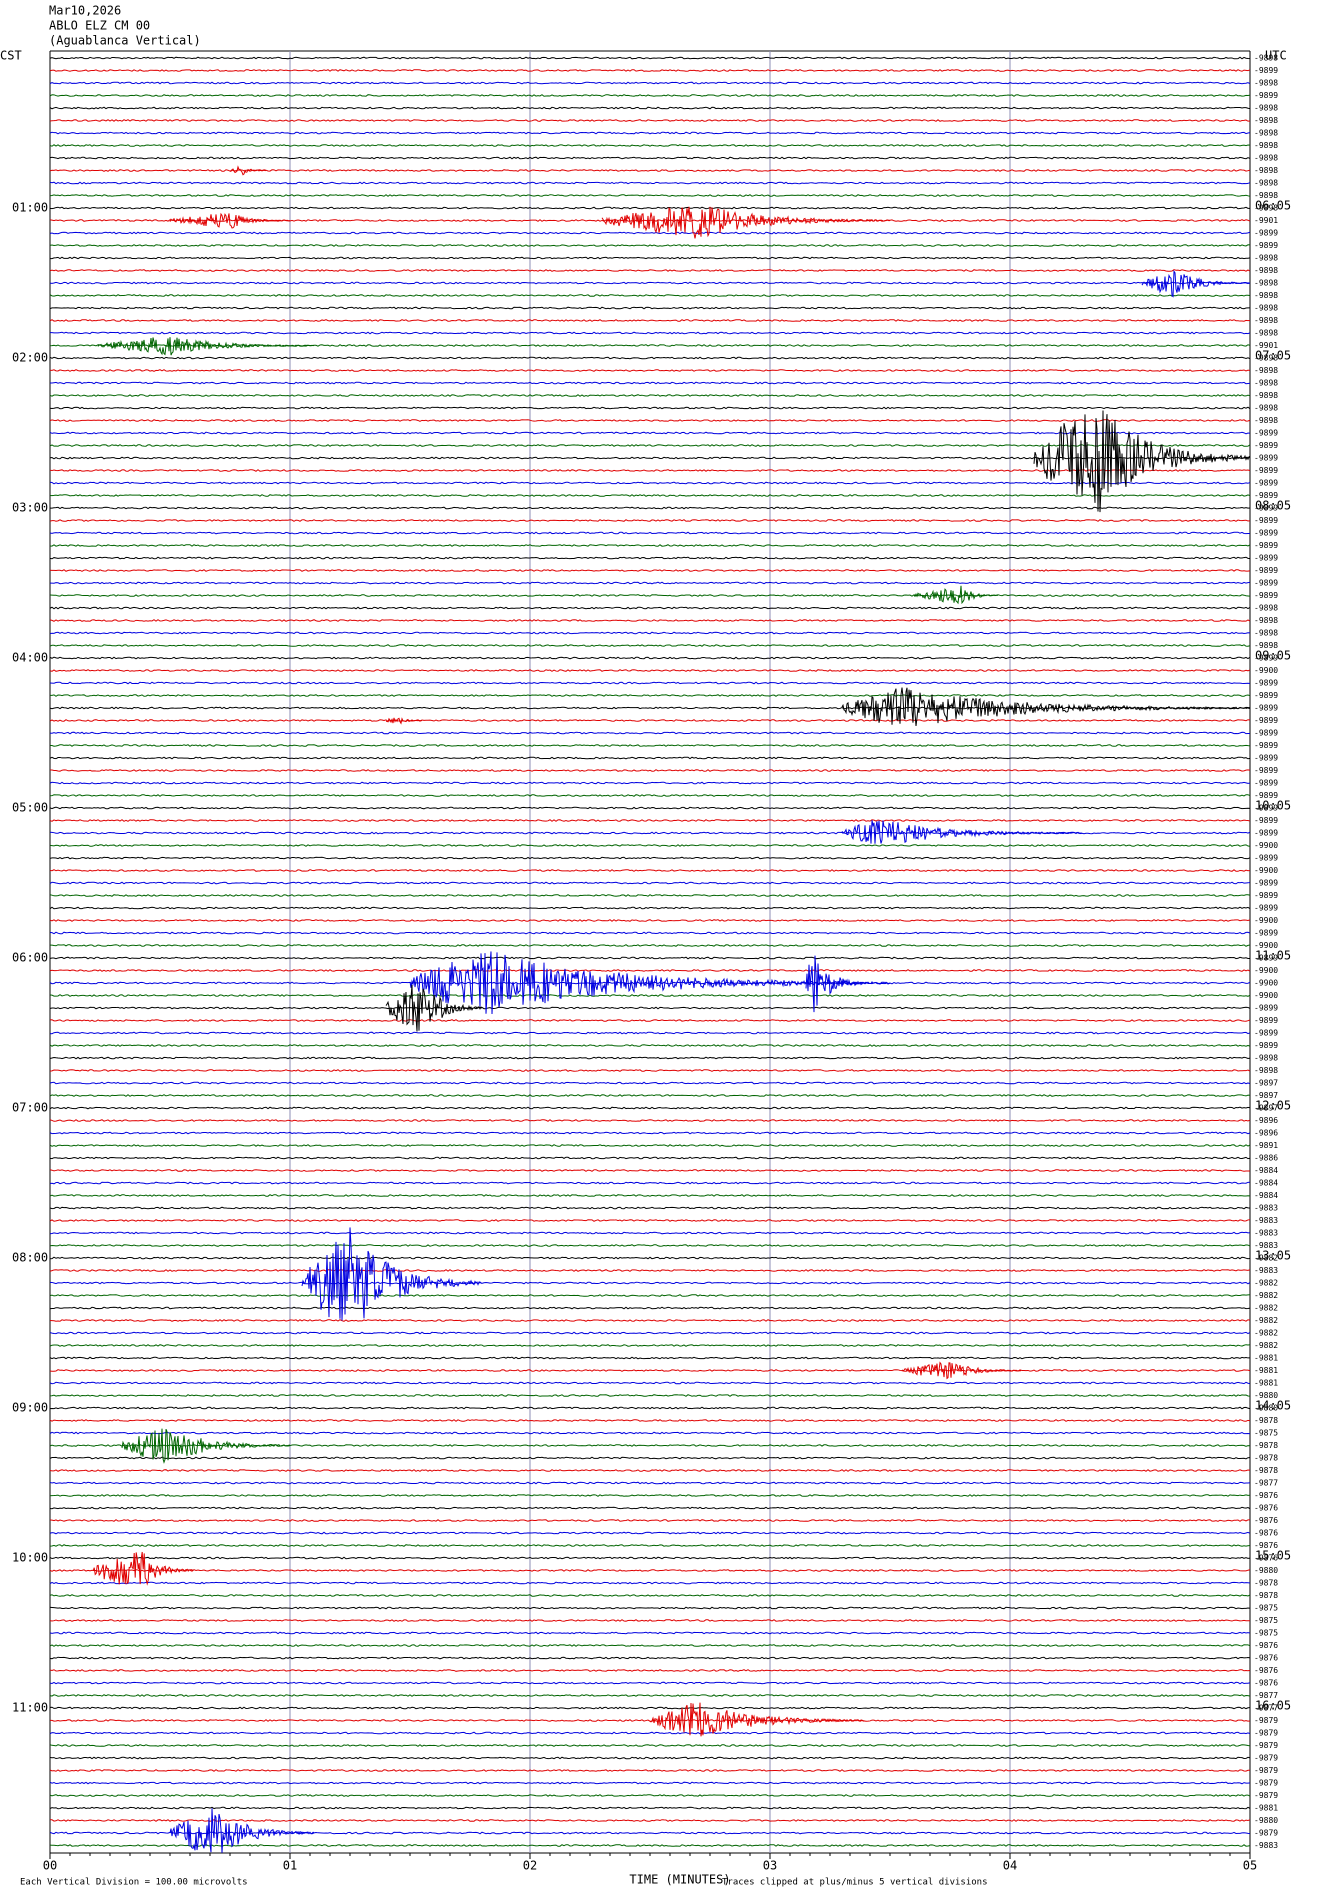 The height and width of the screenshot is (1894, 1330). What do you see at coordinates (30, 358) in the screenshot?
I see `hour-label-left: 02:00` at bounding box center [30, 358].